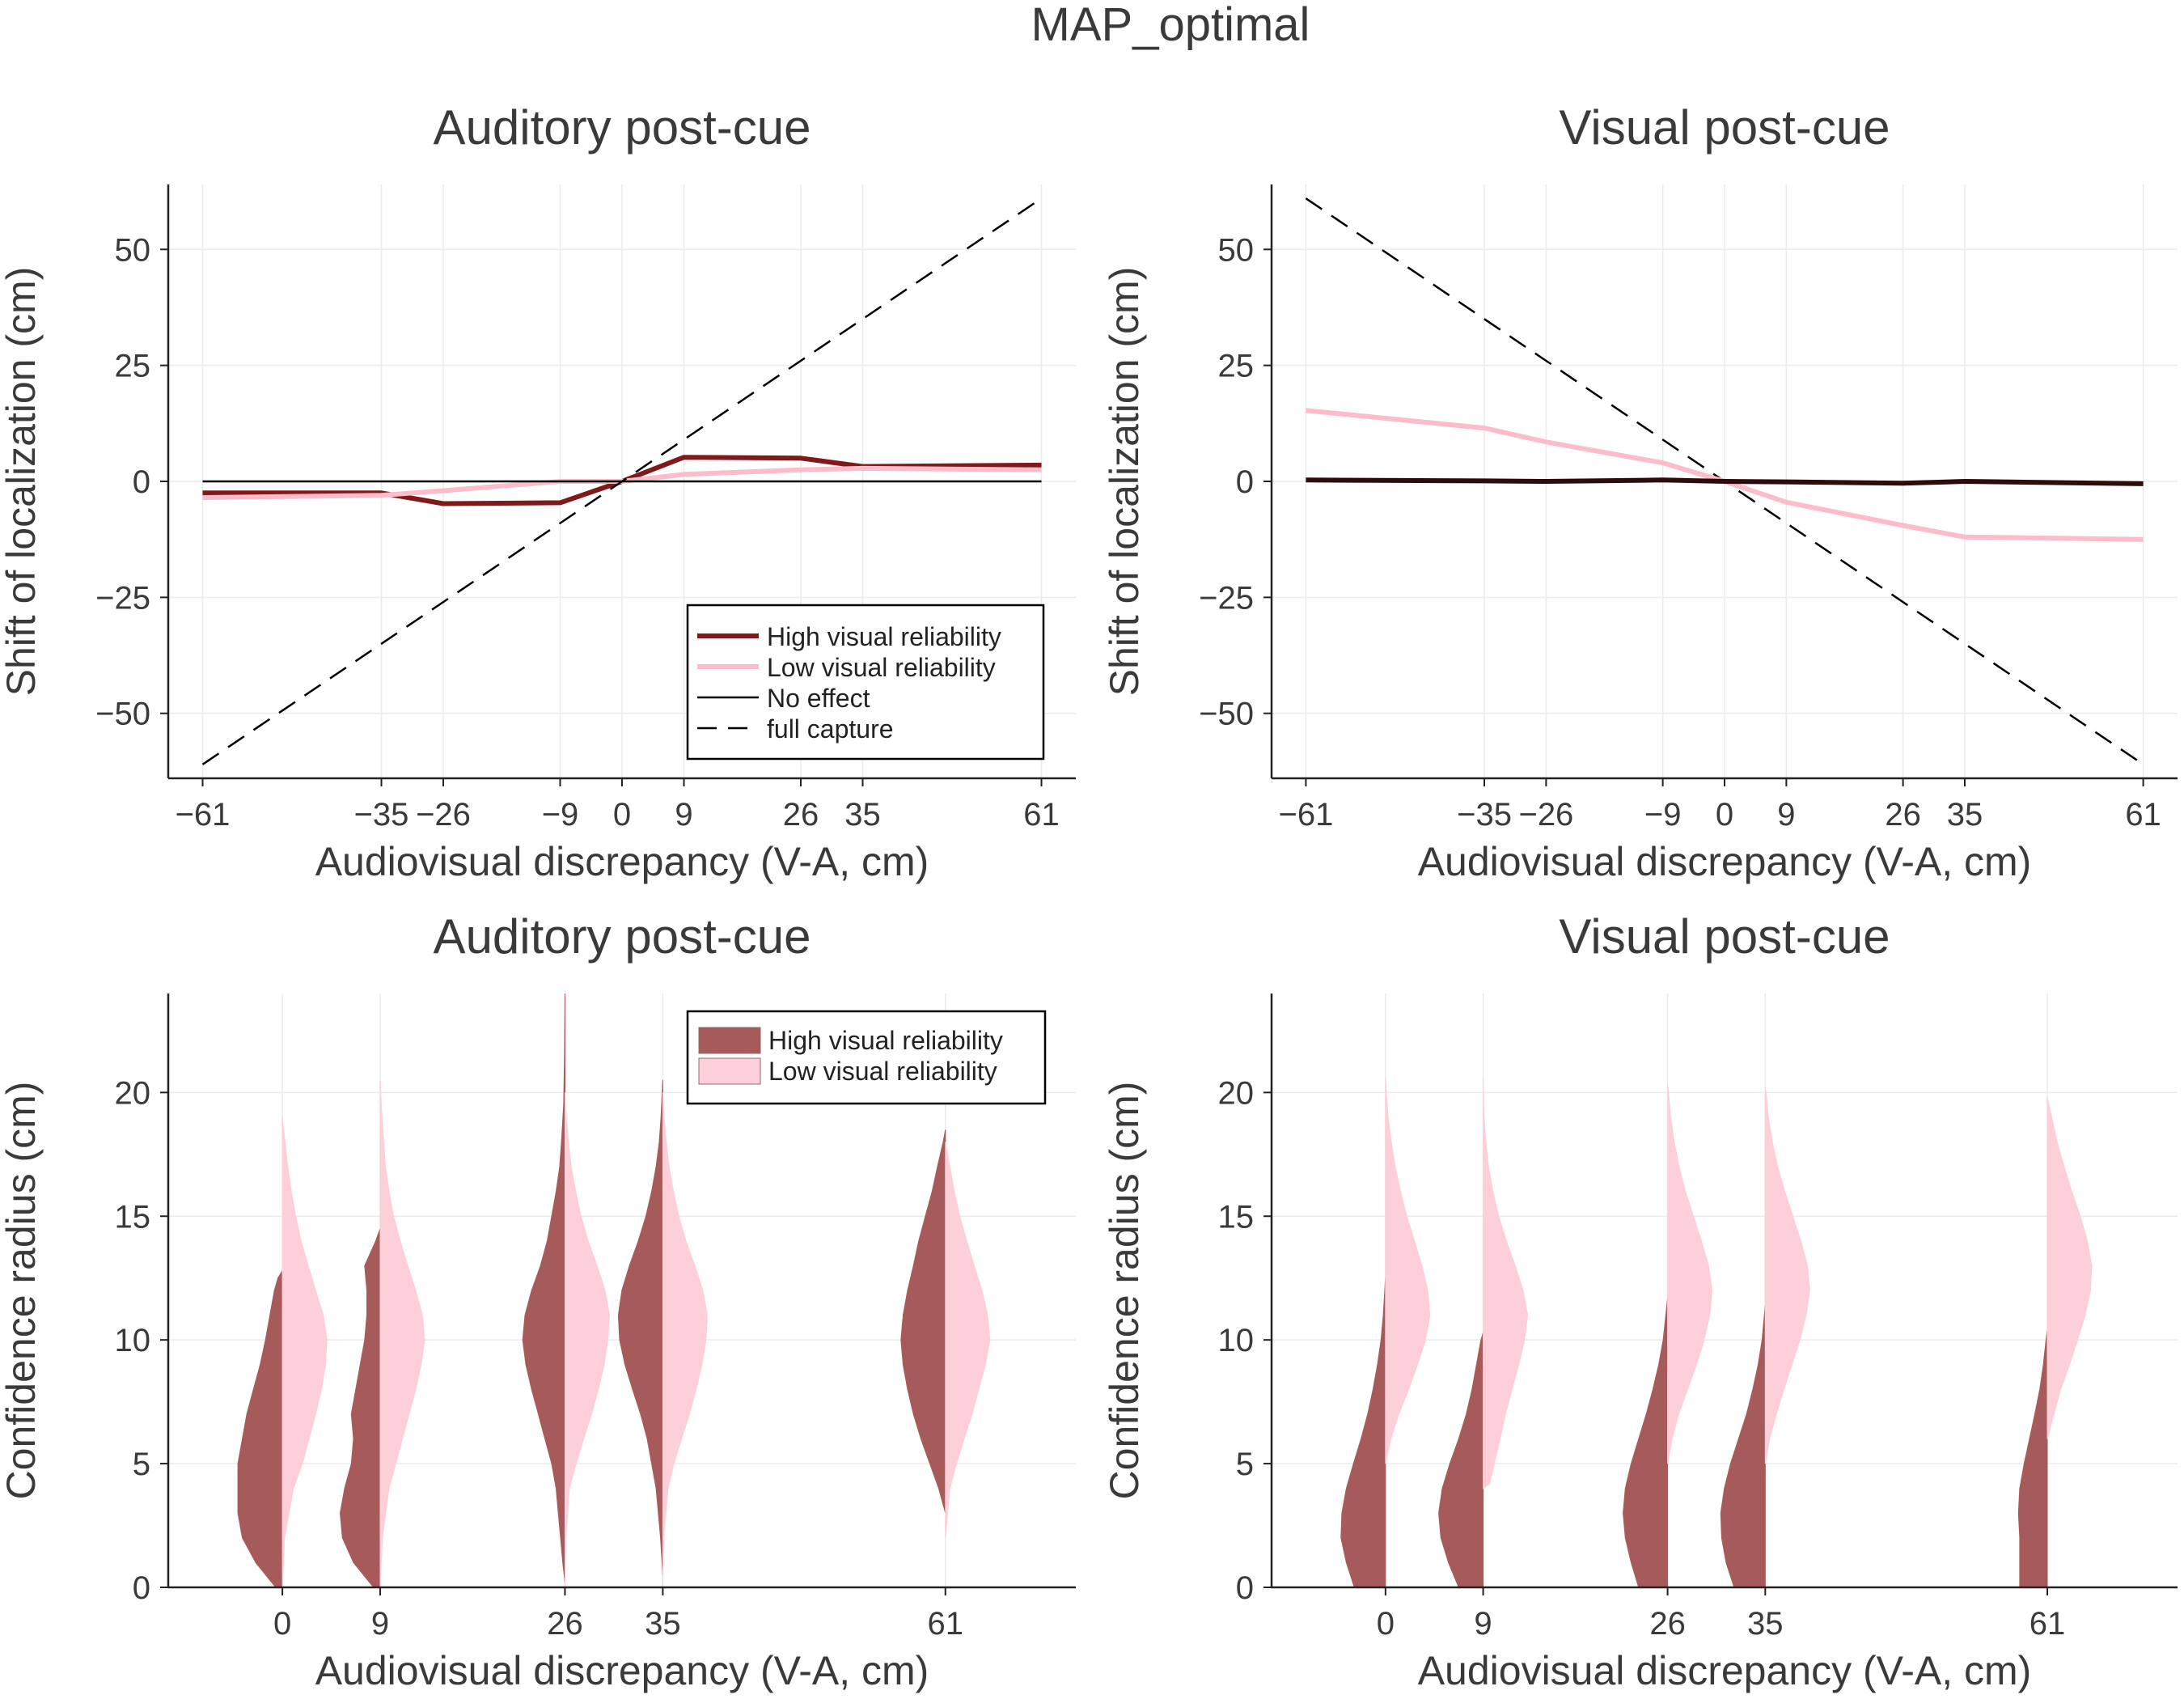  Describe the element at coordinates (1170, 25) in the screenshot. I see `figure-suptitle: MAP_optimal` at that location.